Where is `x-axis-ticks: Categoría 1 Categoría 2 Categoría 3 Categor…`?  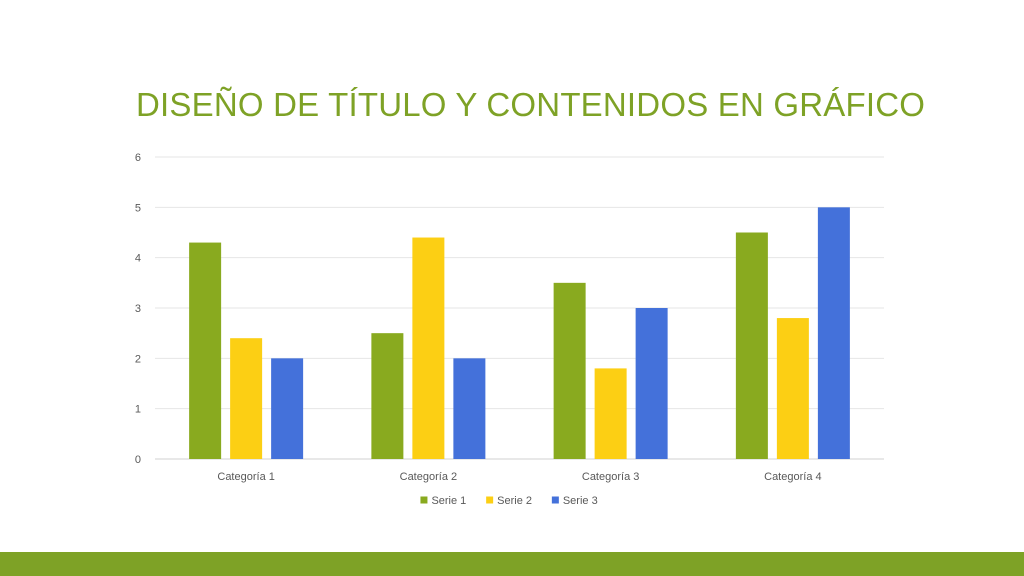
x-axis-ticks: Categoría 1 Categoría 2 Categoría 3 Categor… is located at coordinates (519, 477).